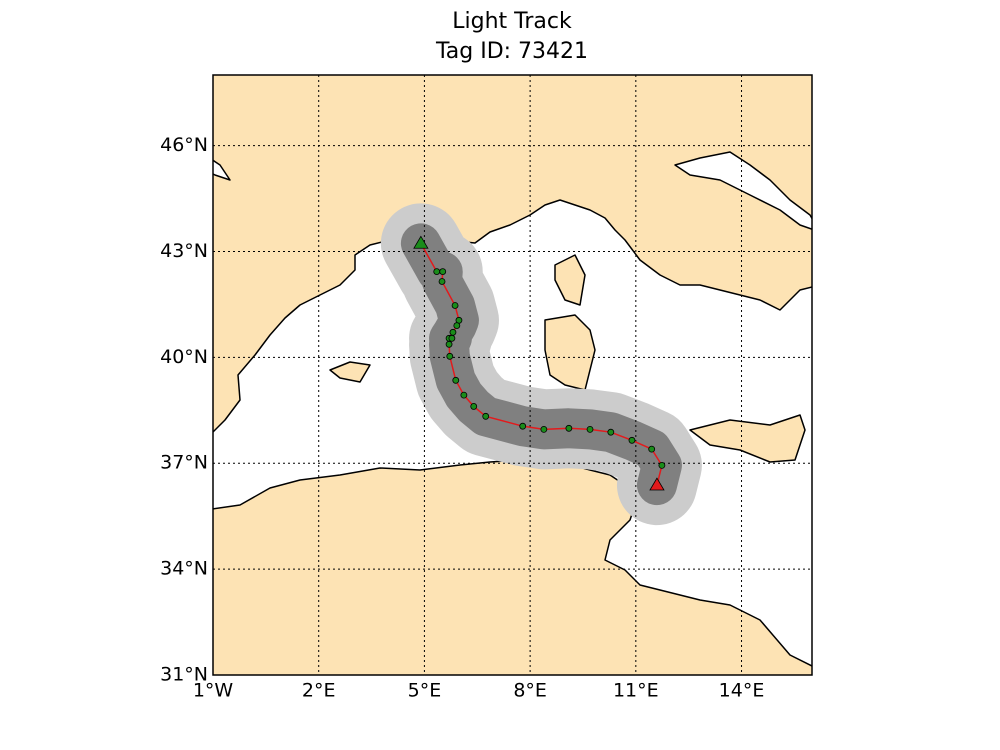 The height and width of the screenshot is (750, 1000). What do you see at coordinates (184, 463) in the screenshot?
I see `y-tick-label: 37°N` at bounding box center [184, 463].